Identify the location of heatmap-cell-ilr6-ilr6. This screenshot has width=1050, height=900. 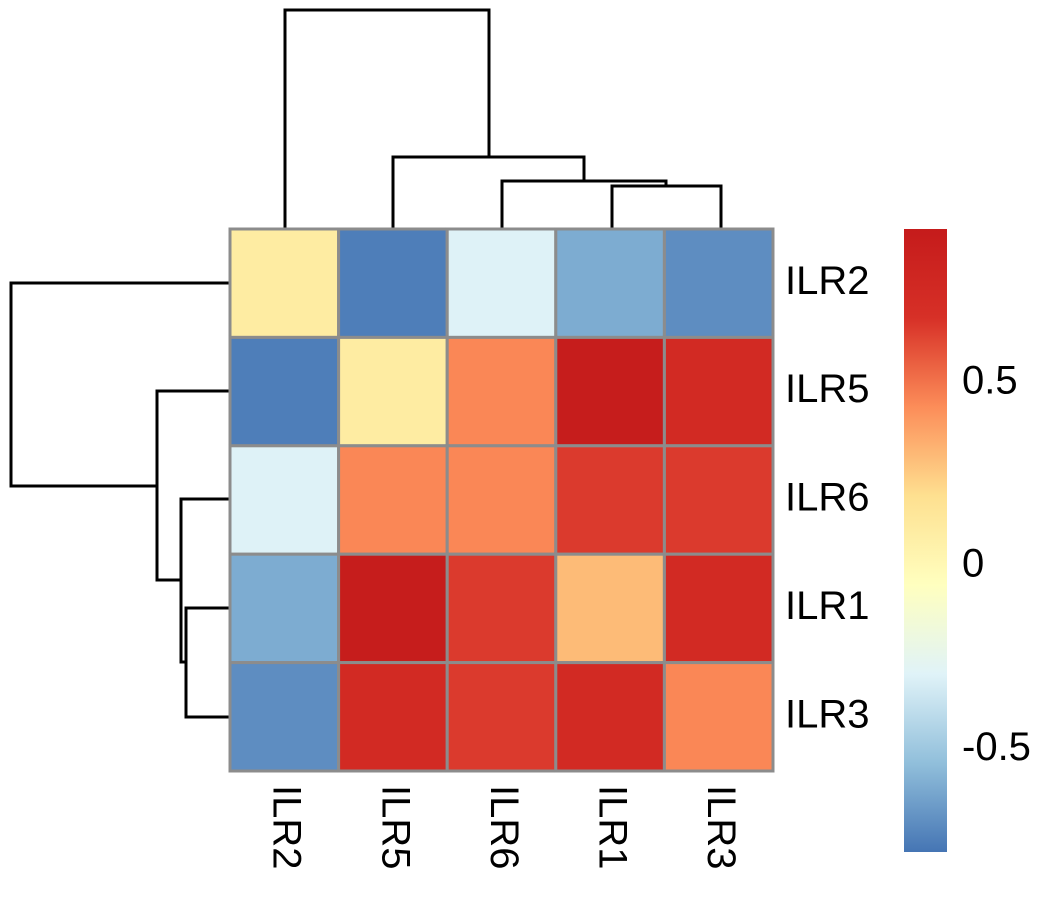
(501, 500).